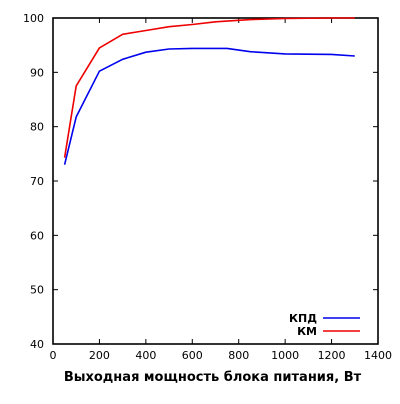 The image size is (400, 404). Describe the element at coordinates (213, 377) in the screenshot. I see `x-axis-title: Выходная мощность блока питания, Вт` at that location.